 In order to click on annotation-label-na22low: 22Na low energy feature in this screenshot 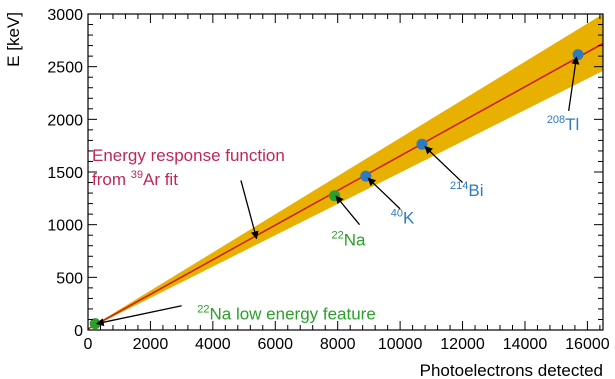, I will do `click(286, 313)`.